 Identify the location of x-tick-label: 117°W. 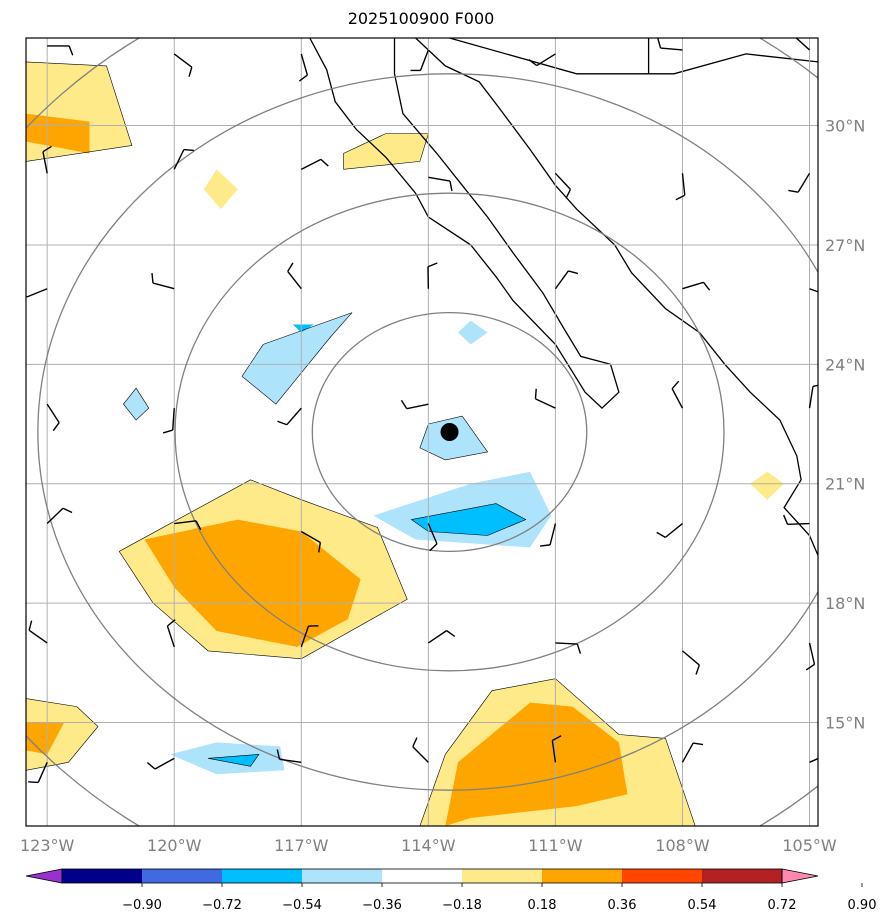
(301, 845).